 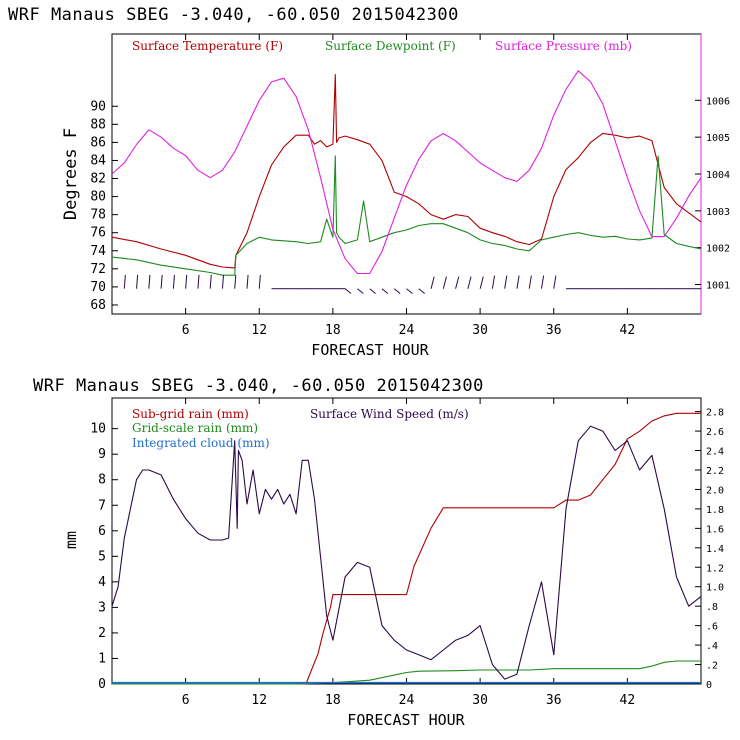 What do you see at coordinates (718, 212) in the screenshot?
I see `top-y2tick-label: 1003` at bounding box center [718, 212].